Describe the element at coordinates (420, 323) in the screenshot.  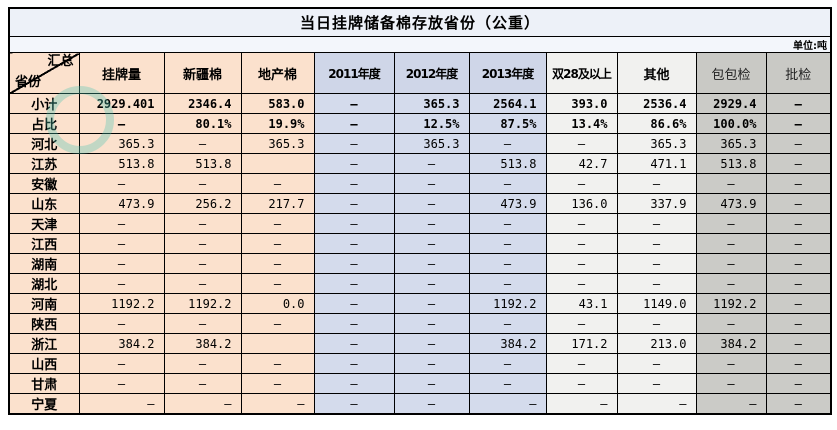
I see `table-row: 陕西 — — — — — — — — — —` at that location.